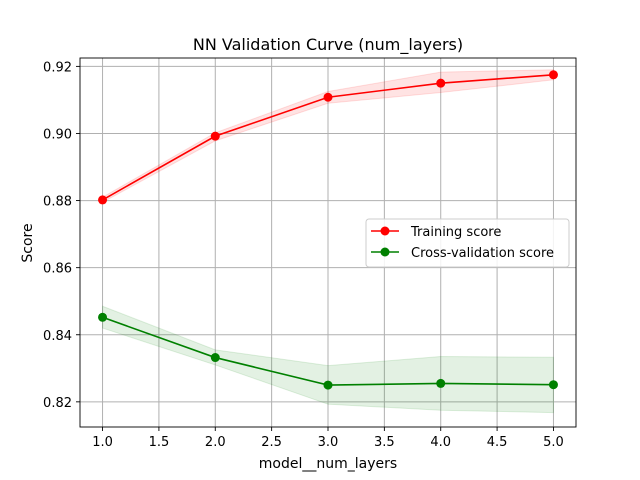 The image size is (640, 480). Describe the element at coordinates (57, 336) in the screenshot. I see `y-tick-label: 0.84` at that location.